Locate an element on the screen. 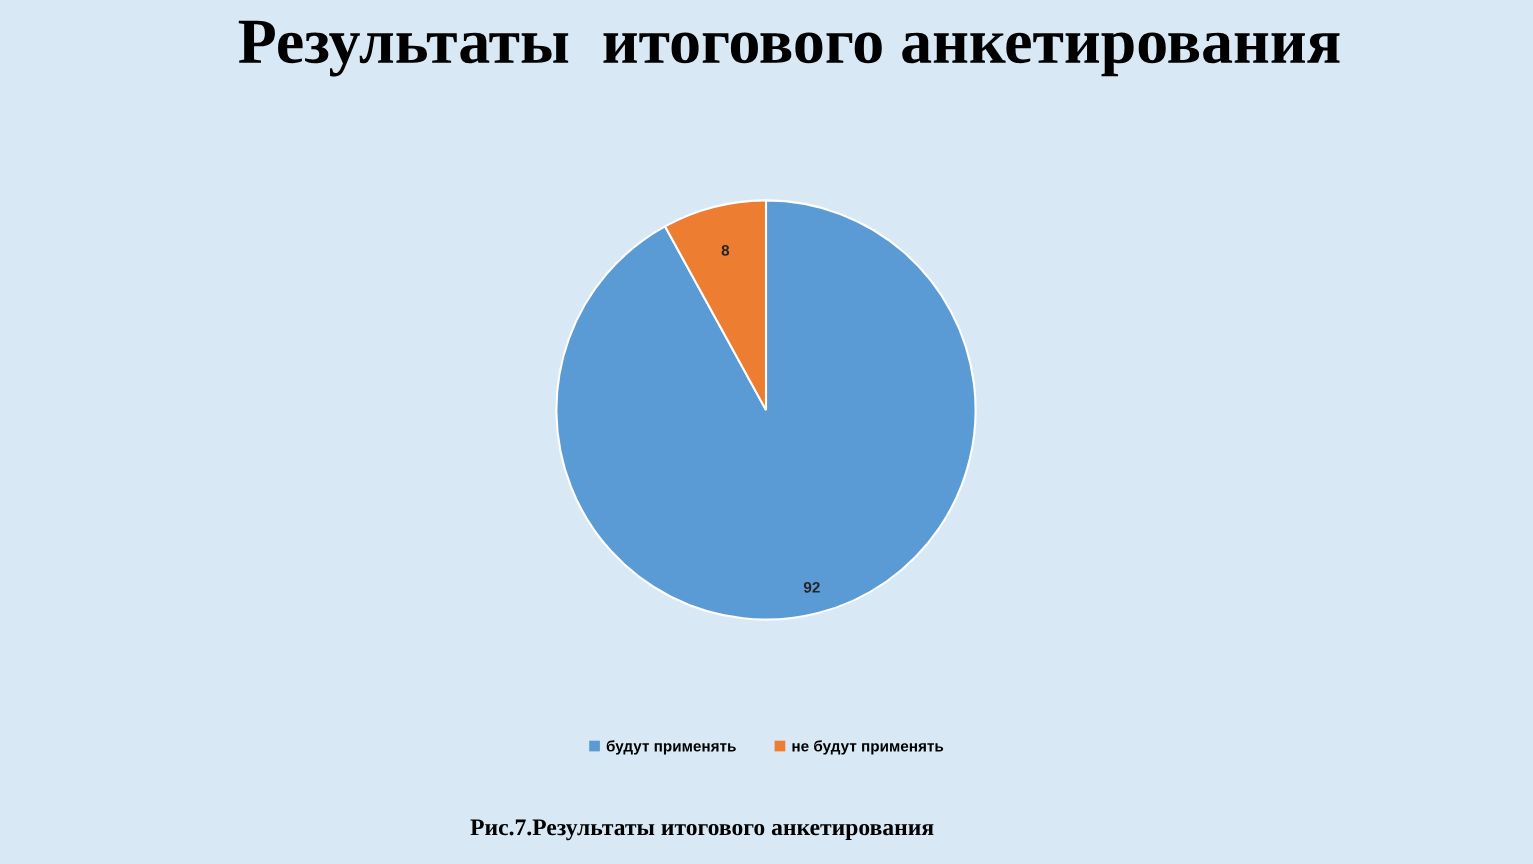  data-label: 92 is located at coordinates (811, 587).